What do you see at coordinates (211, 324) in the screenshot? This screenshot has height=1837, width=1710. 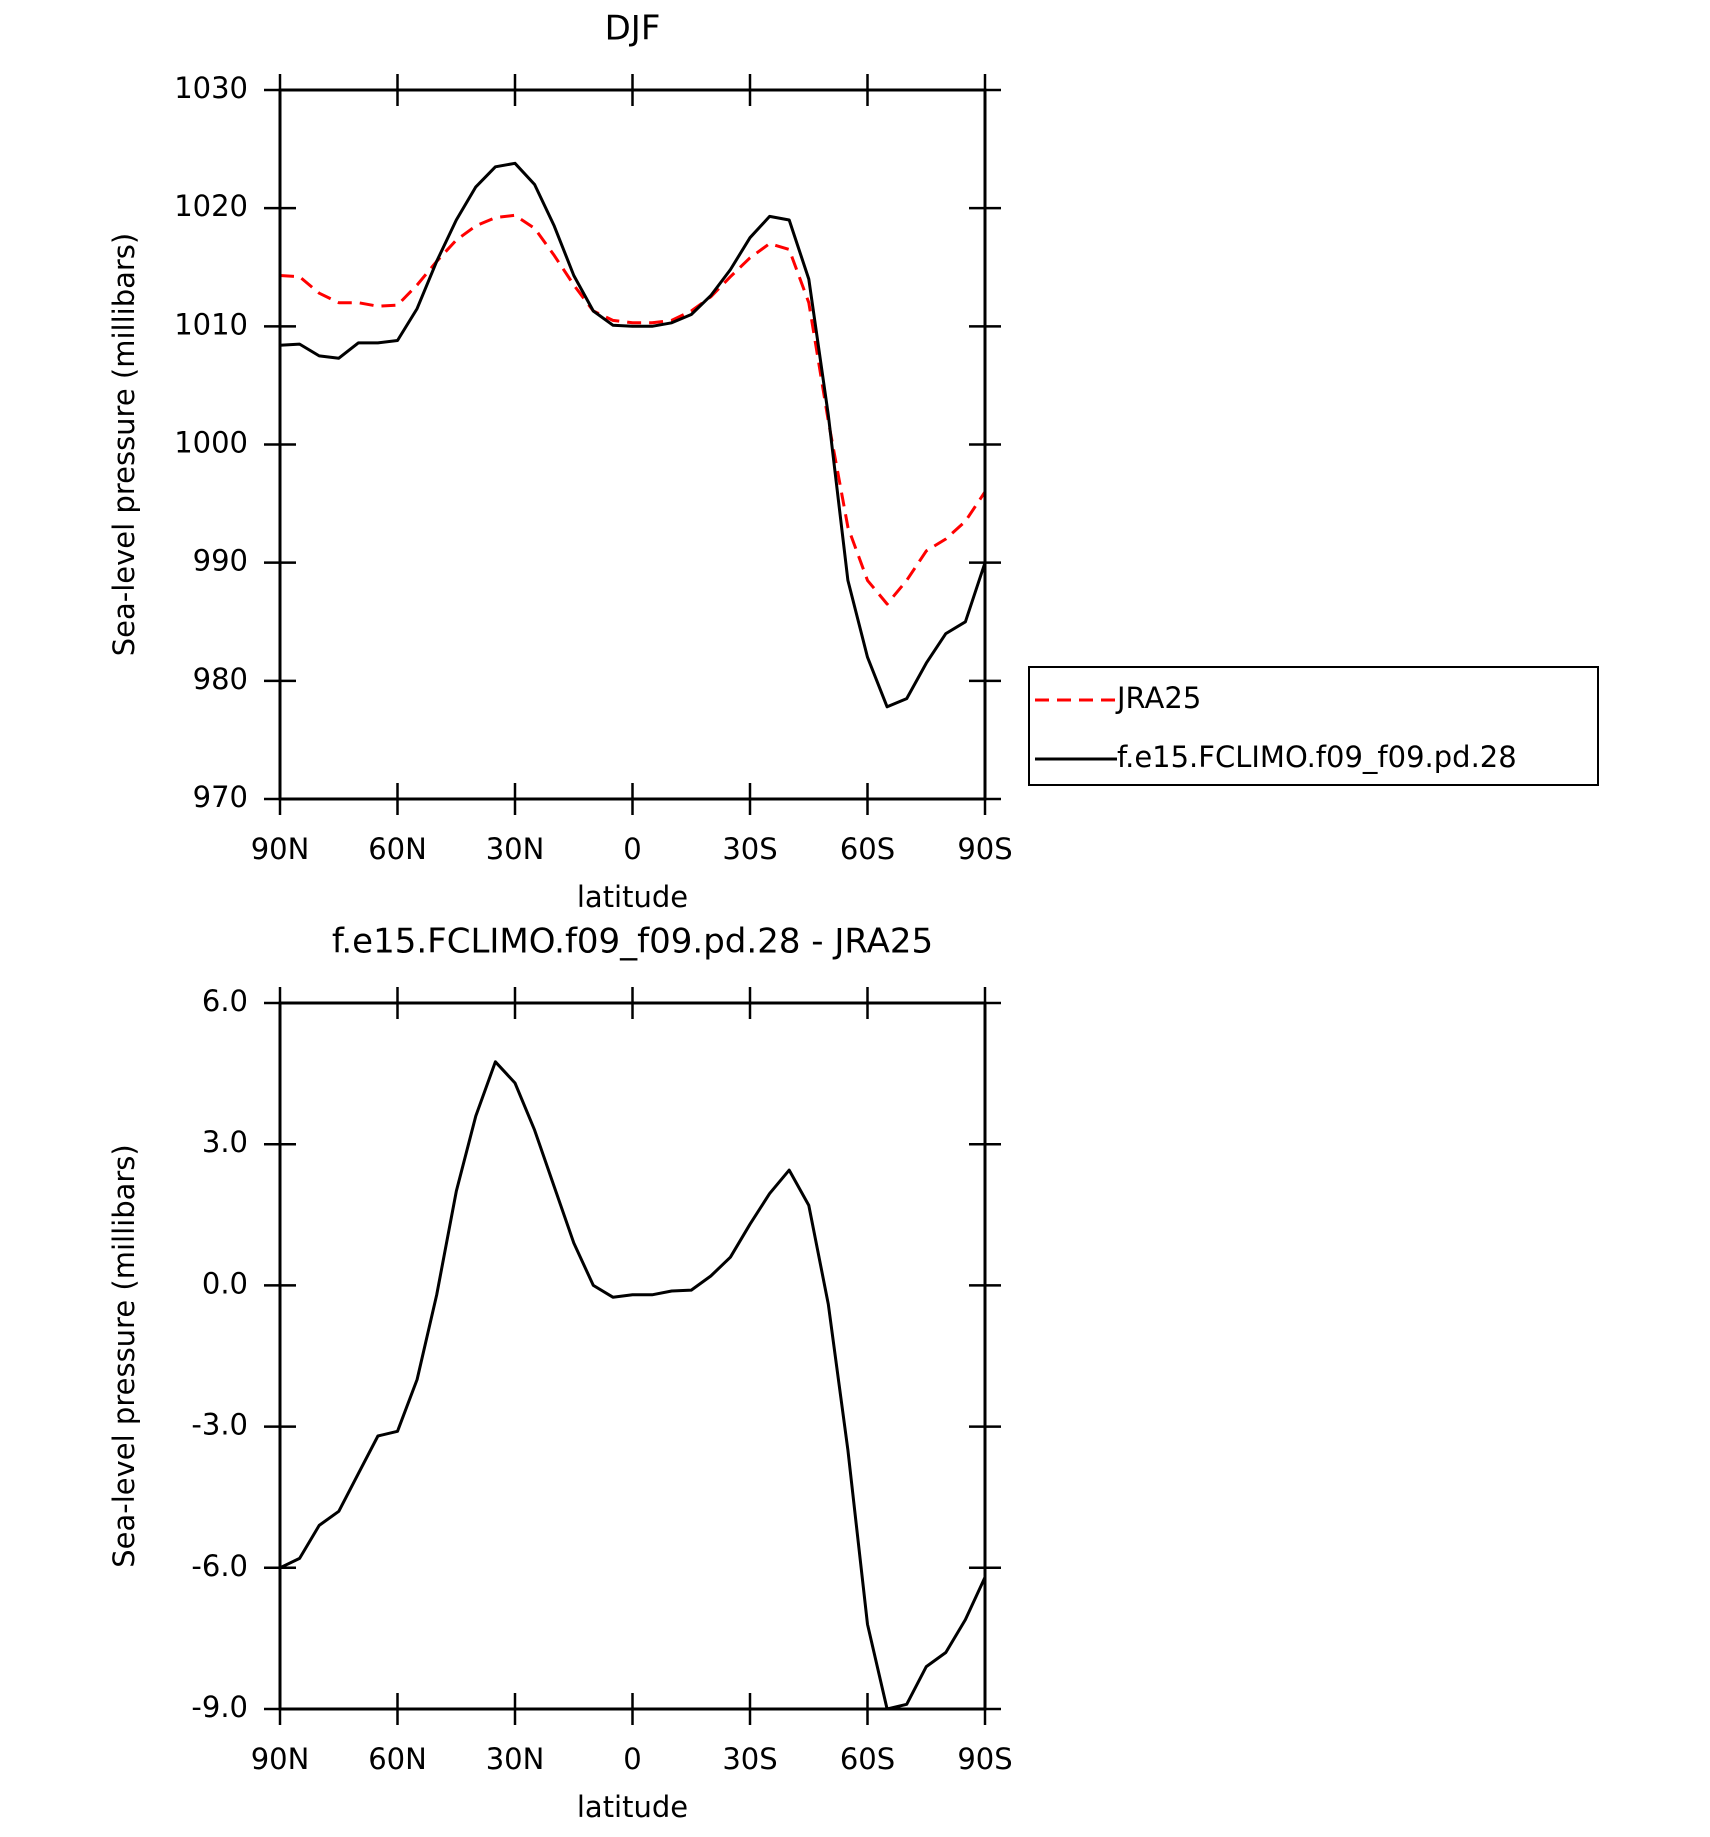 I see `y-tick-label: 1010` at bounding box center [211, 324].